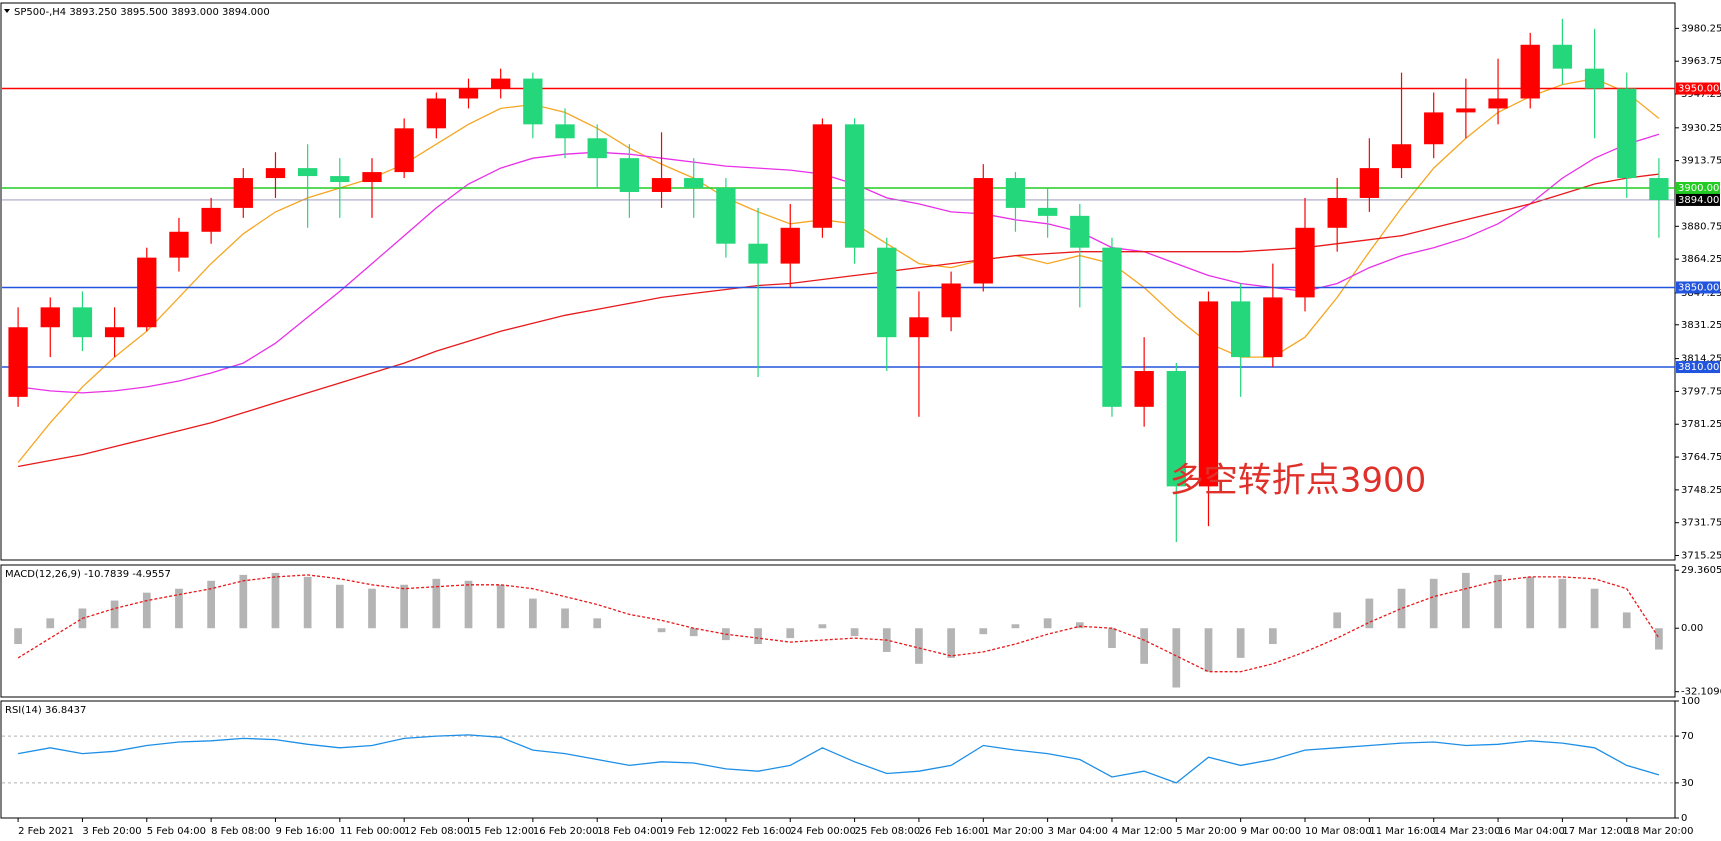 The width and height of the screenshot is (1721, 841). I want to click on x-tick-label: 8 Feb 08:00, so click(240, 831).